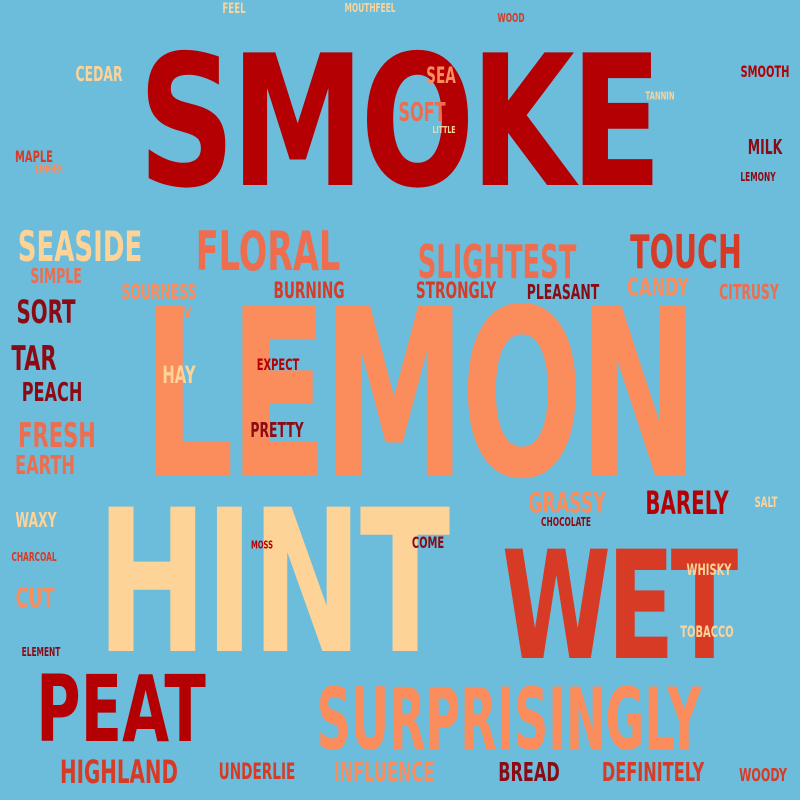 The width and height of the screenshot is (800, 800). What do you see at coordinates (277, 430) in the screenshot?
I see `word-pretty: PRETTY` at bounding box center [277, 430].